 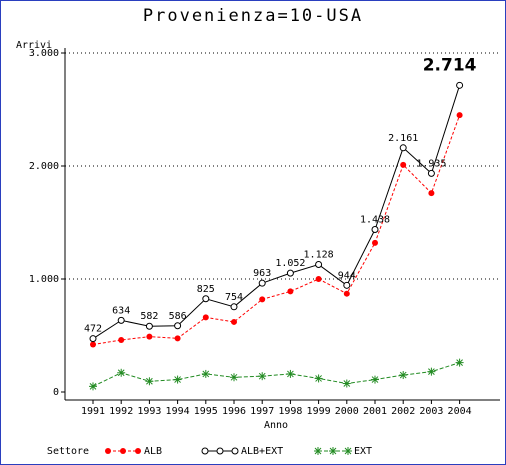 What do you see at coordinates (276, 425) in the screenshot?
I see `x-axis-label: Anno` at bounding box center [276, 425].